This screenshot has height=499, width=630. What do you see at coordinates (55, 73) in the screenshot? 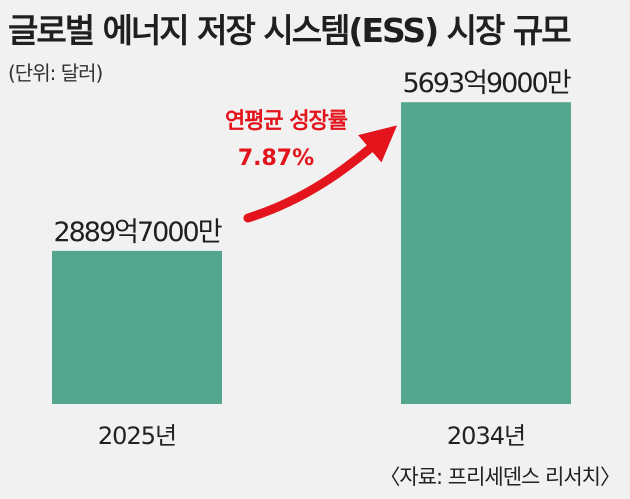
I see `unit-label: (단위: 달러)` at bounding box center [55, 73].